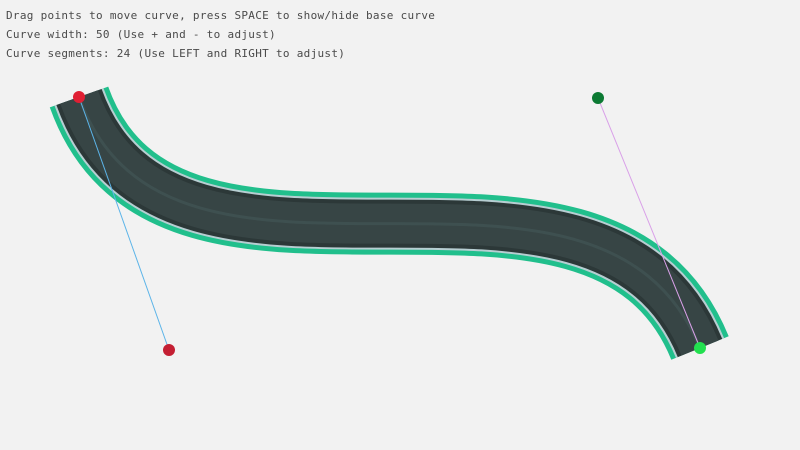  What do you see at coordinates (649, 223) in the screenshot?
I see `end-tangent-line` at bounding box center [649, 223].